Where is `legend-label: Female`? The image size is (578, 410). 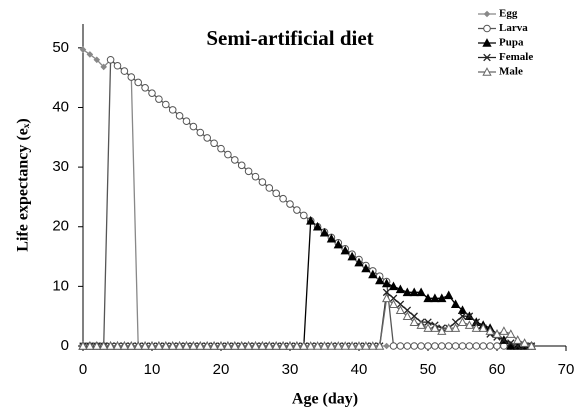 legend-label: Female is located at coordinates (516, 57).